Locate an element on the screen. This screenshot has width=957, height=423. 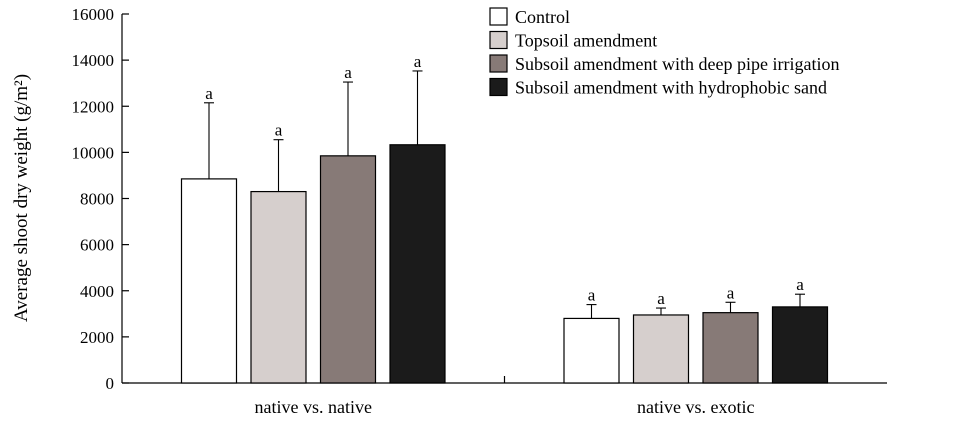
y-axis-label: Average shoot dry weight (g/m²) is located at coordinates (21, 198).